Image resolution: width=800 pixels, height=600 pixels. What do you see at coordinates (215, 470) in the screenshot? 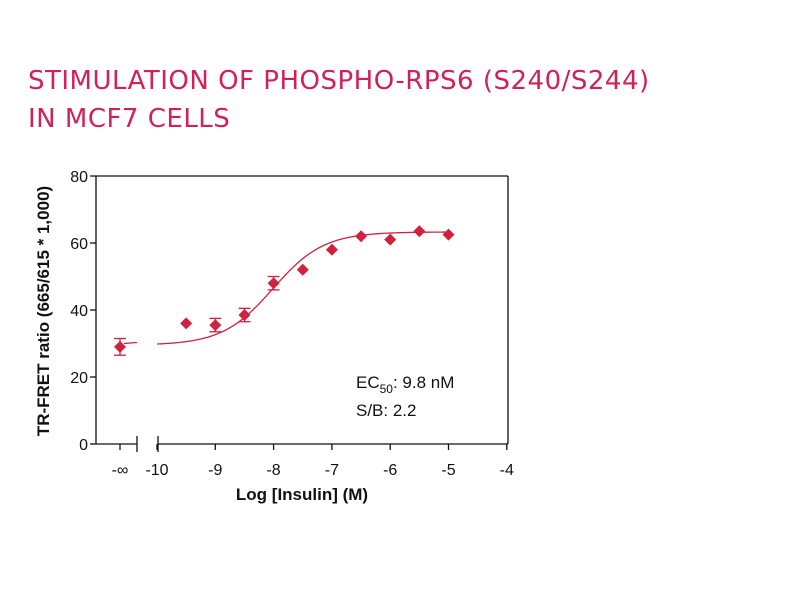
I see `x-tick-label-1: -9` at bounding box center [215, 470].